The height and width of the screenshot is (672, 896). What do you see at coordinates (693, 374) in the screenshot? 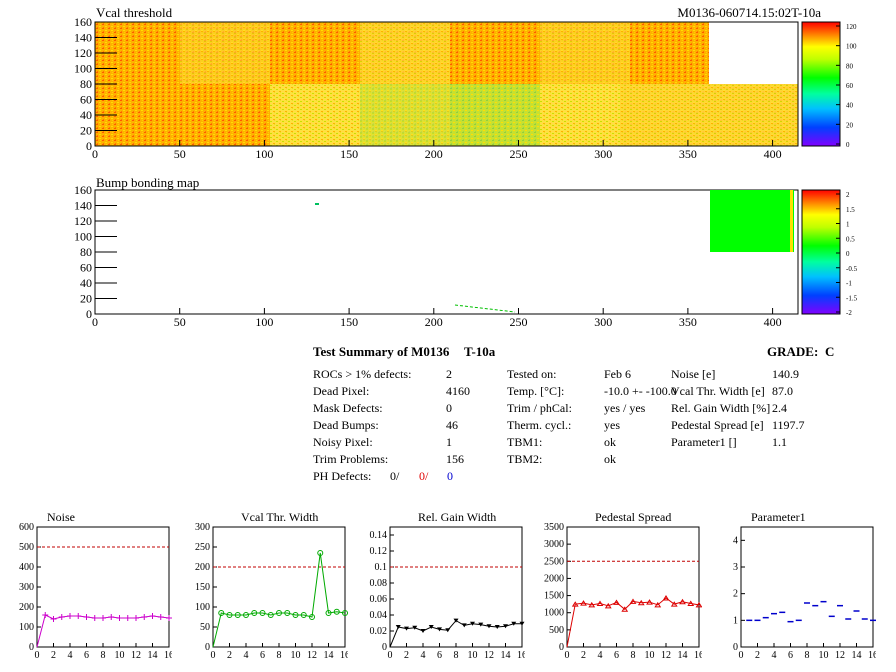
I see `summary-label: Noise [e]` at bounding box center [693, 374].